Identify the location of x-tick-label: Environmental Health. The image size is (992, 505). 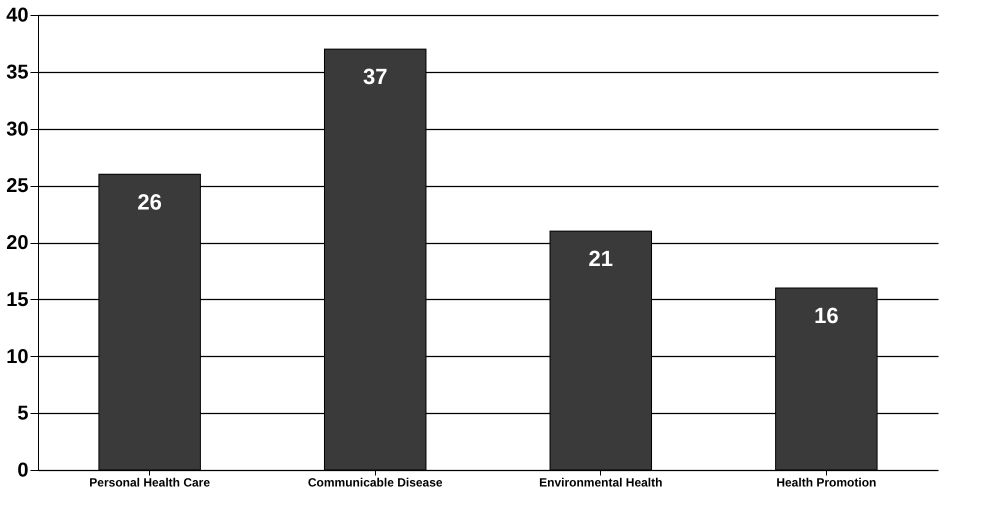
(600, 483).